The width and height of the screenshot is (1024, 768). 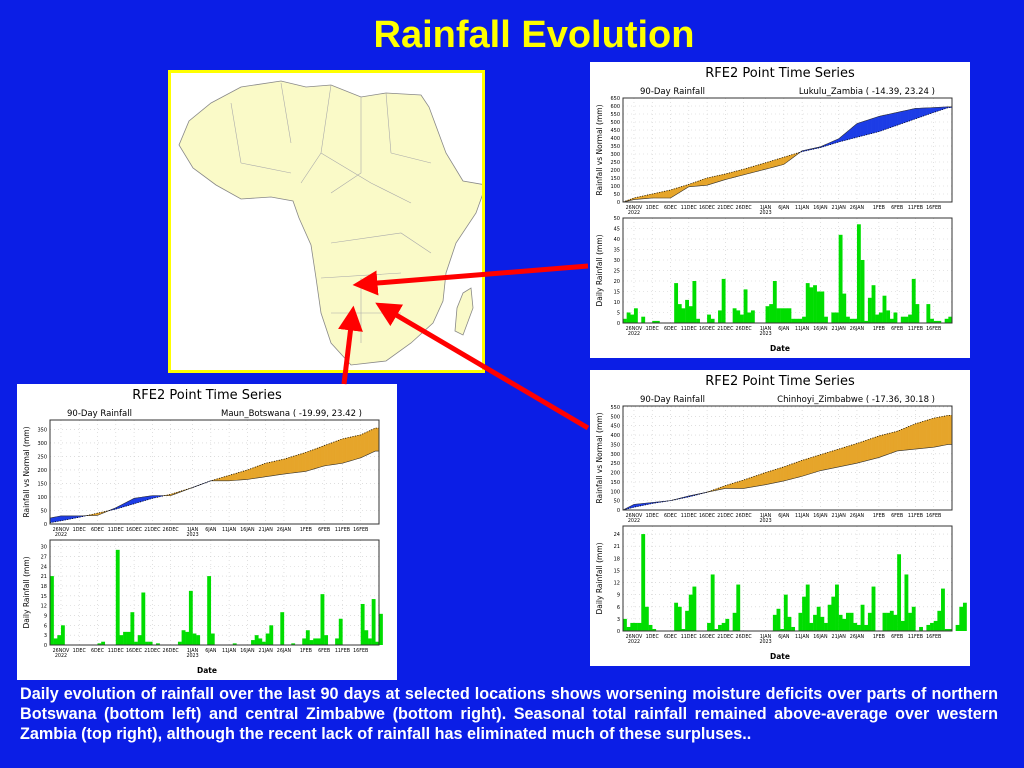 I want to click on y-tick-label: 6, so click(x=45, y=626).